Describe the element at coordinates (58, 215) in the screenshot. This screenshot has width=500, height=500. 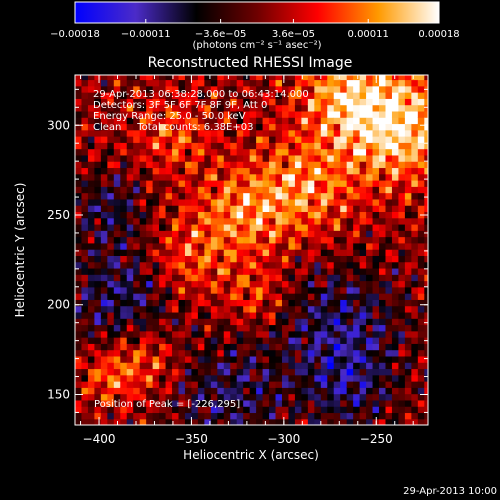
I see `y-tick-label: 250` at that location.